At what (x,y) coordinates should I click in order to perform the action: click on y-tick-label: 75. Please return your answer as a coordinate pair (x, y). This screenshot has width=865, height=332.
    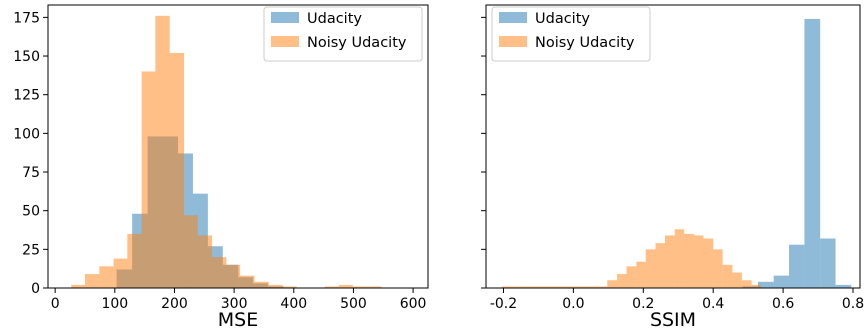
    Looking at the image, I should click on (31, 173).